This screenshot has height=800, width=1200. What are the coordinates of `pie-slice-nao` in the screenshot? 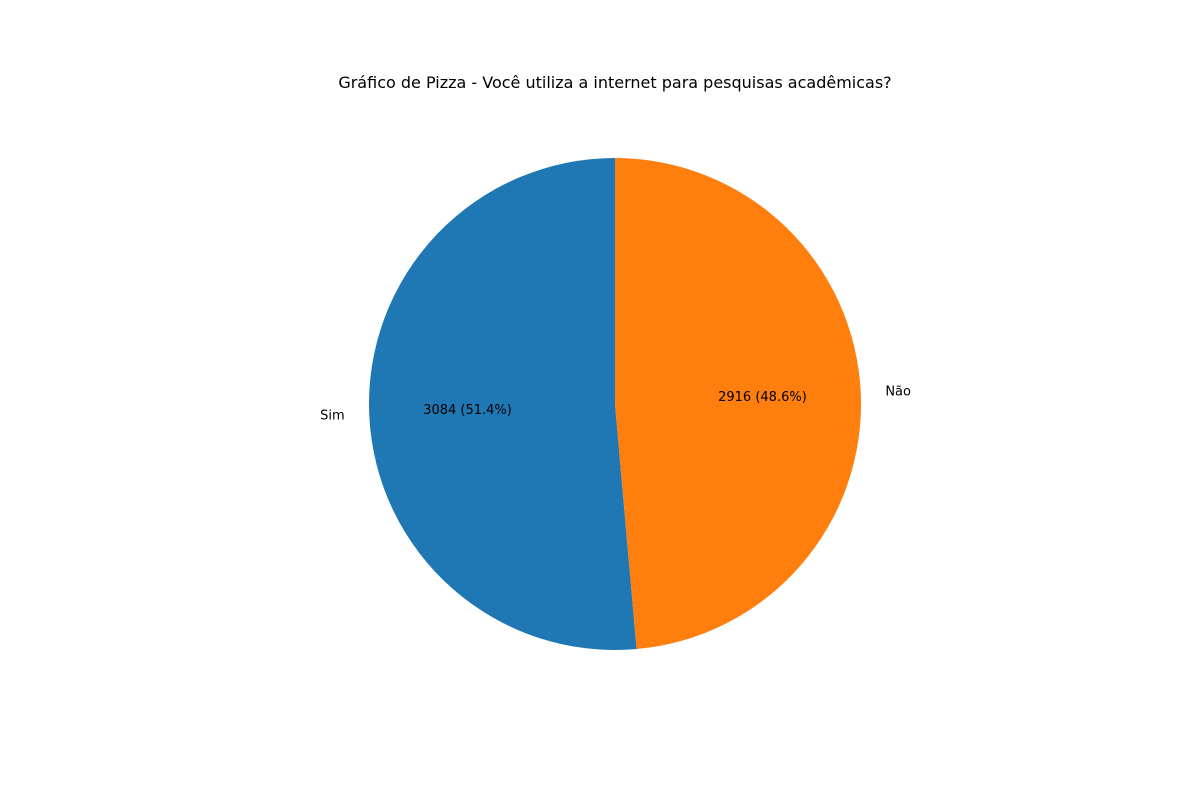 It's located at (738, 404).